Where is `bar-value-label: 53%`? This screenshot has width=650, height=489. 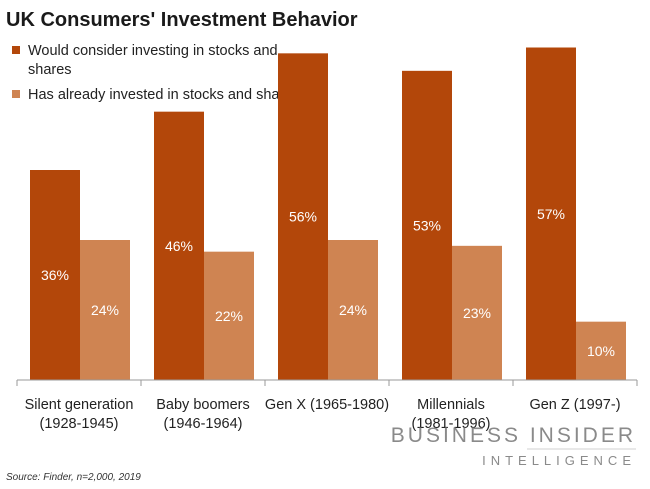
bar-value-label: 53% is located at coordinates (427, 225).